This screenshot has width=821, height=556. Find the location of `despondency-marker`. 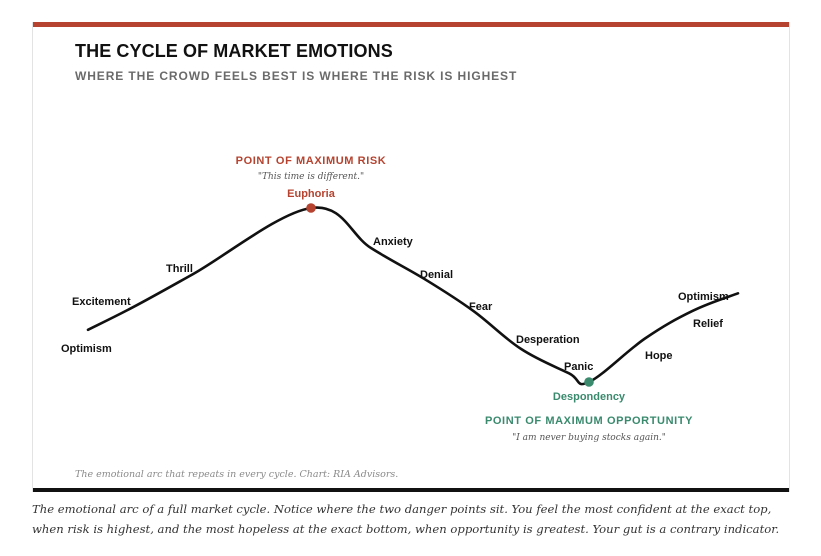

despondency-marker is located at coordinates (589, 382).